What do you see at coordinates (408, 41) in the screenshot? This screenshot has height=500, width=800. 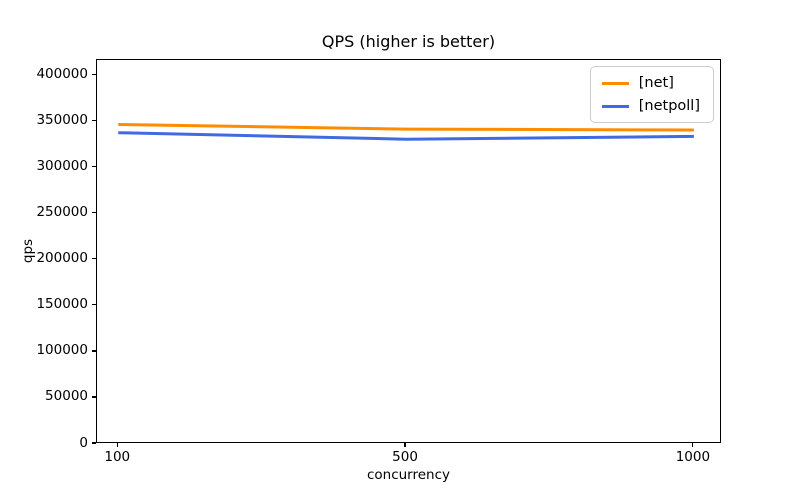 I see `chart-title: QPS (higher is better)` at bounding box center [408, 41].